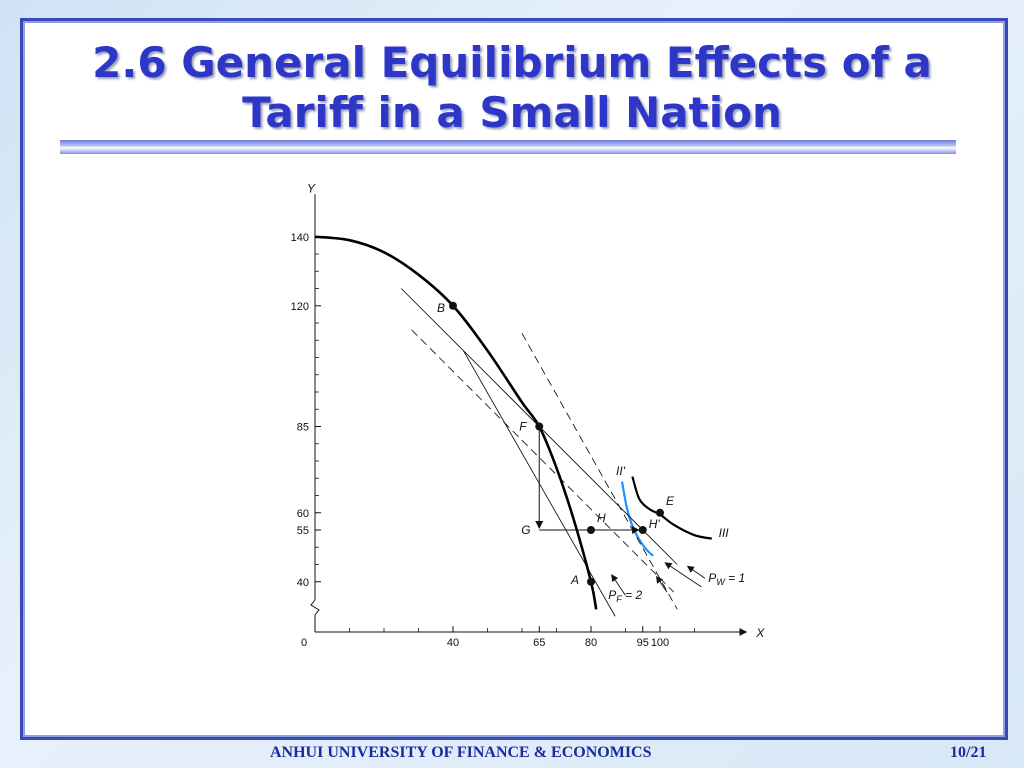 This screenshot has height=768, width=1024. I want to click on price-label-pf: PF = 2, so click(625, 596).